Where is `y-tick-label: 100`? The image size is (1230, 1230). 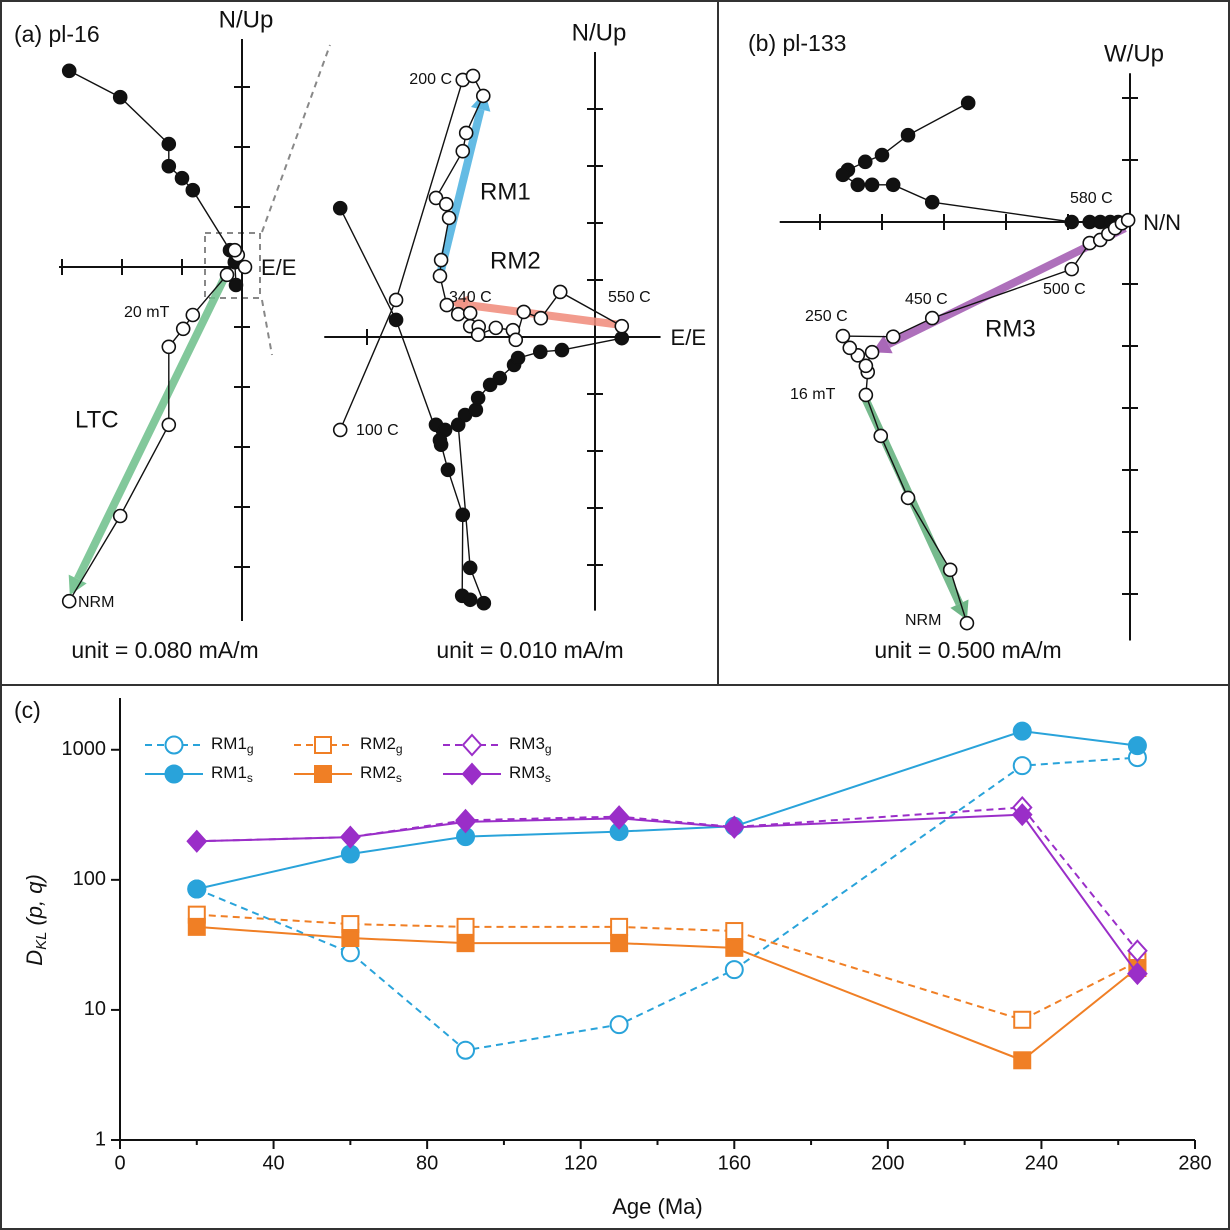
y-tick-label: 100 is located at coordinates (89, 879).